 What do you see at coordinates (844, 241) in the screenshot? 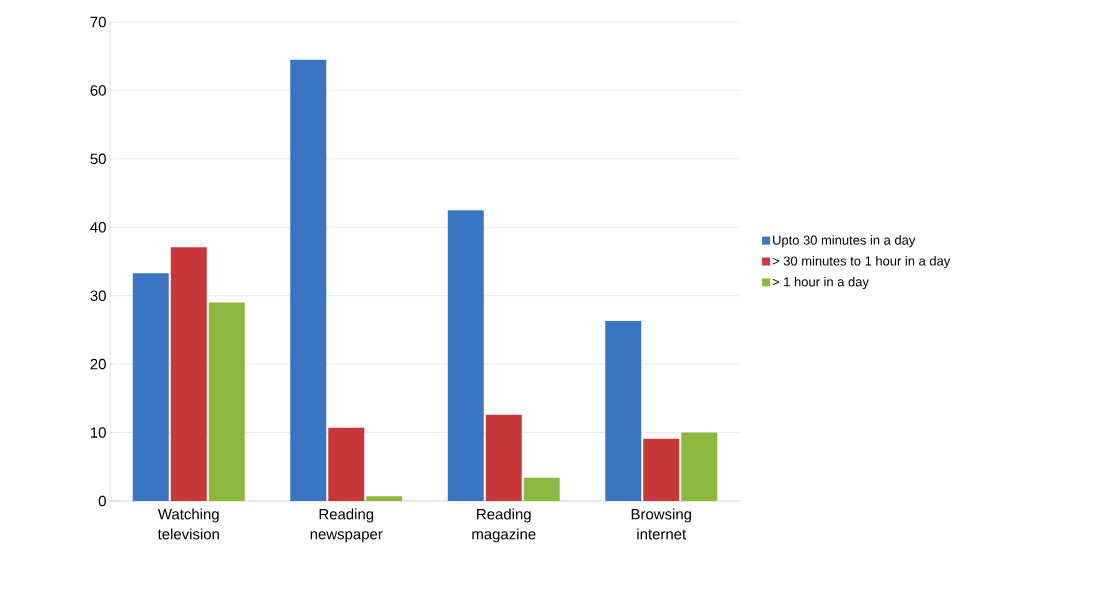
I see `legend-label: Upto 30 minutes in a day` at bounding box center [844, 241].